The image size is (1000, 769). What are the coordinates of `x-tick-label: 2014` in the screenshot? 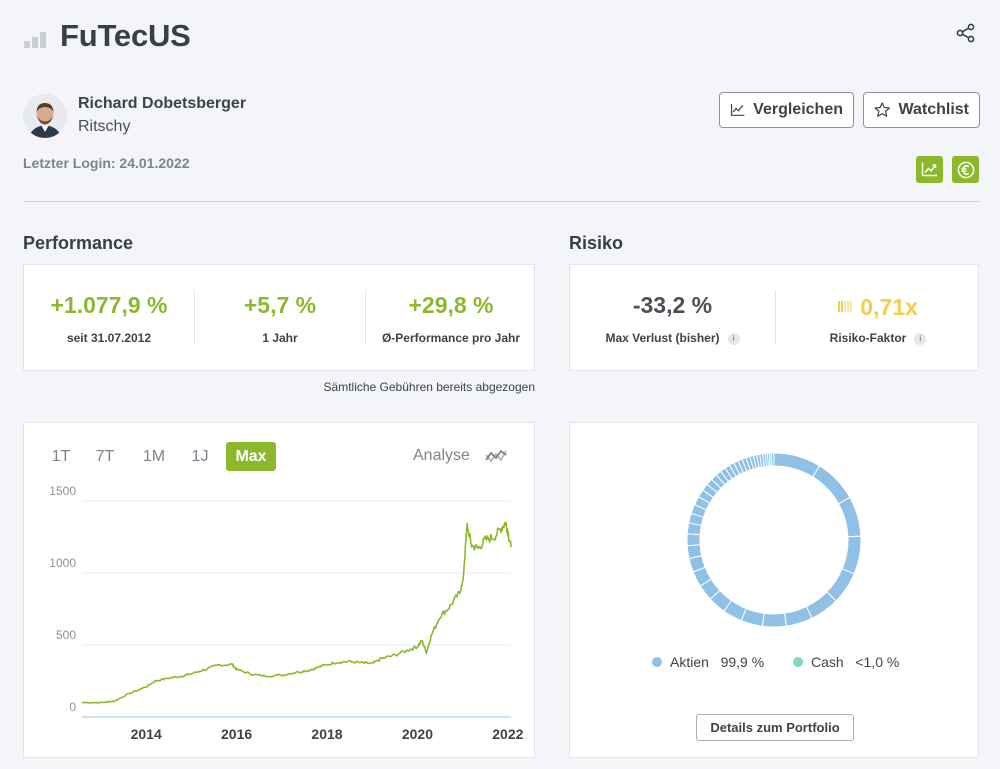 It's located at (146, 734).